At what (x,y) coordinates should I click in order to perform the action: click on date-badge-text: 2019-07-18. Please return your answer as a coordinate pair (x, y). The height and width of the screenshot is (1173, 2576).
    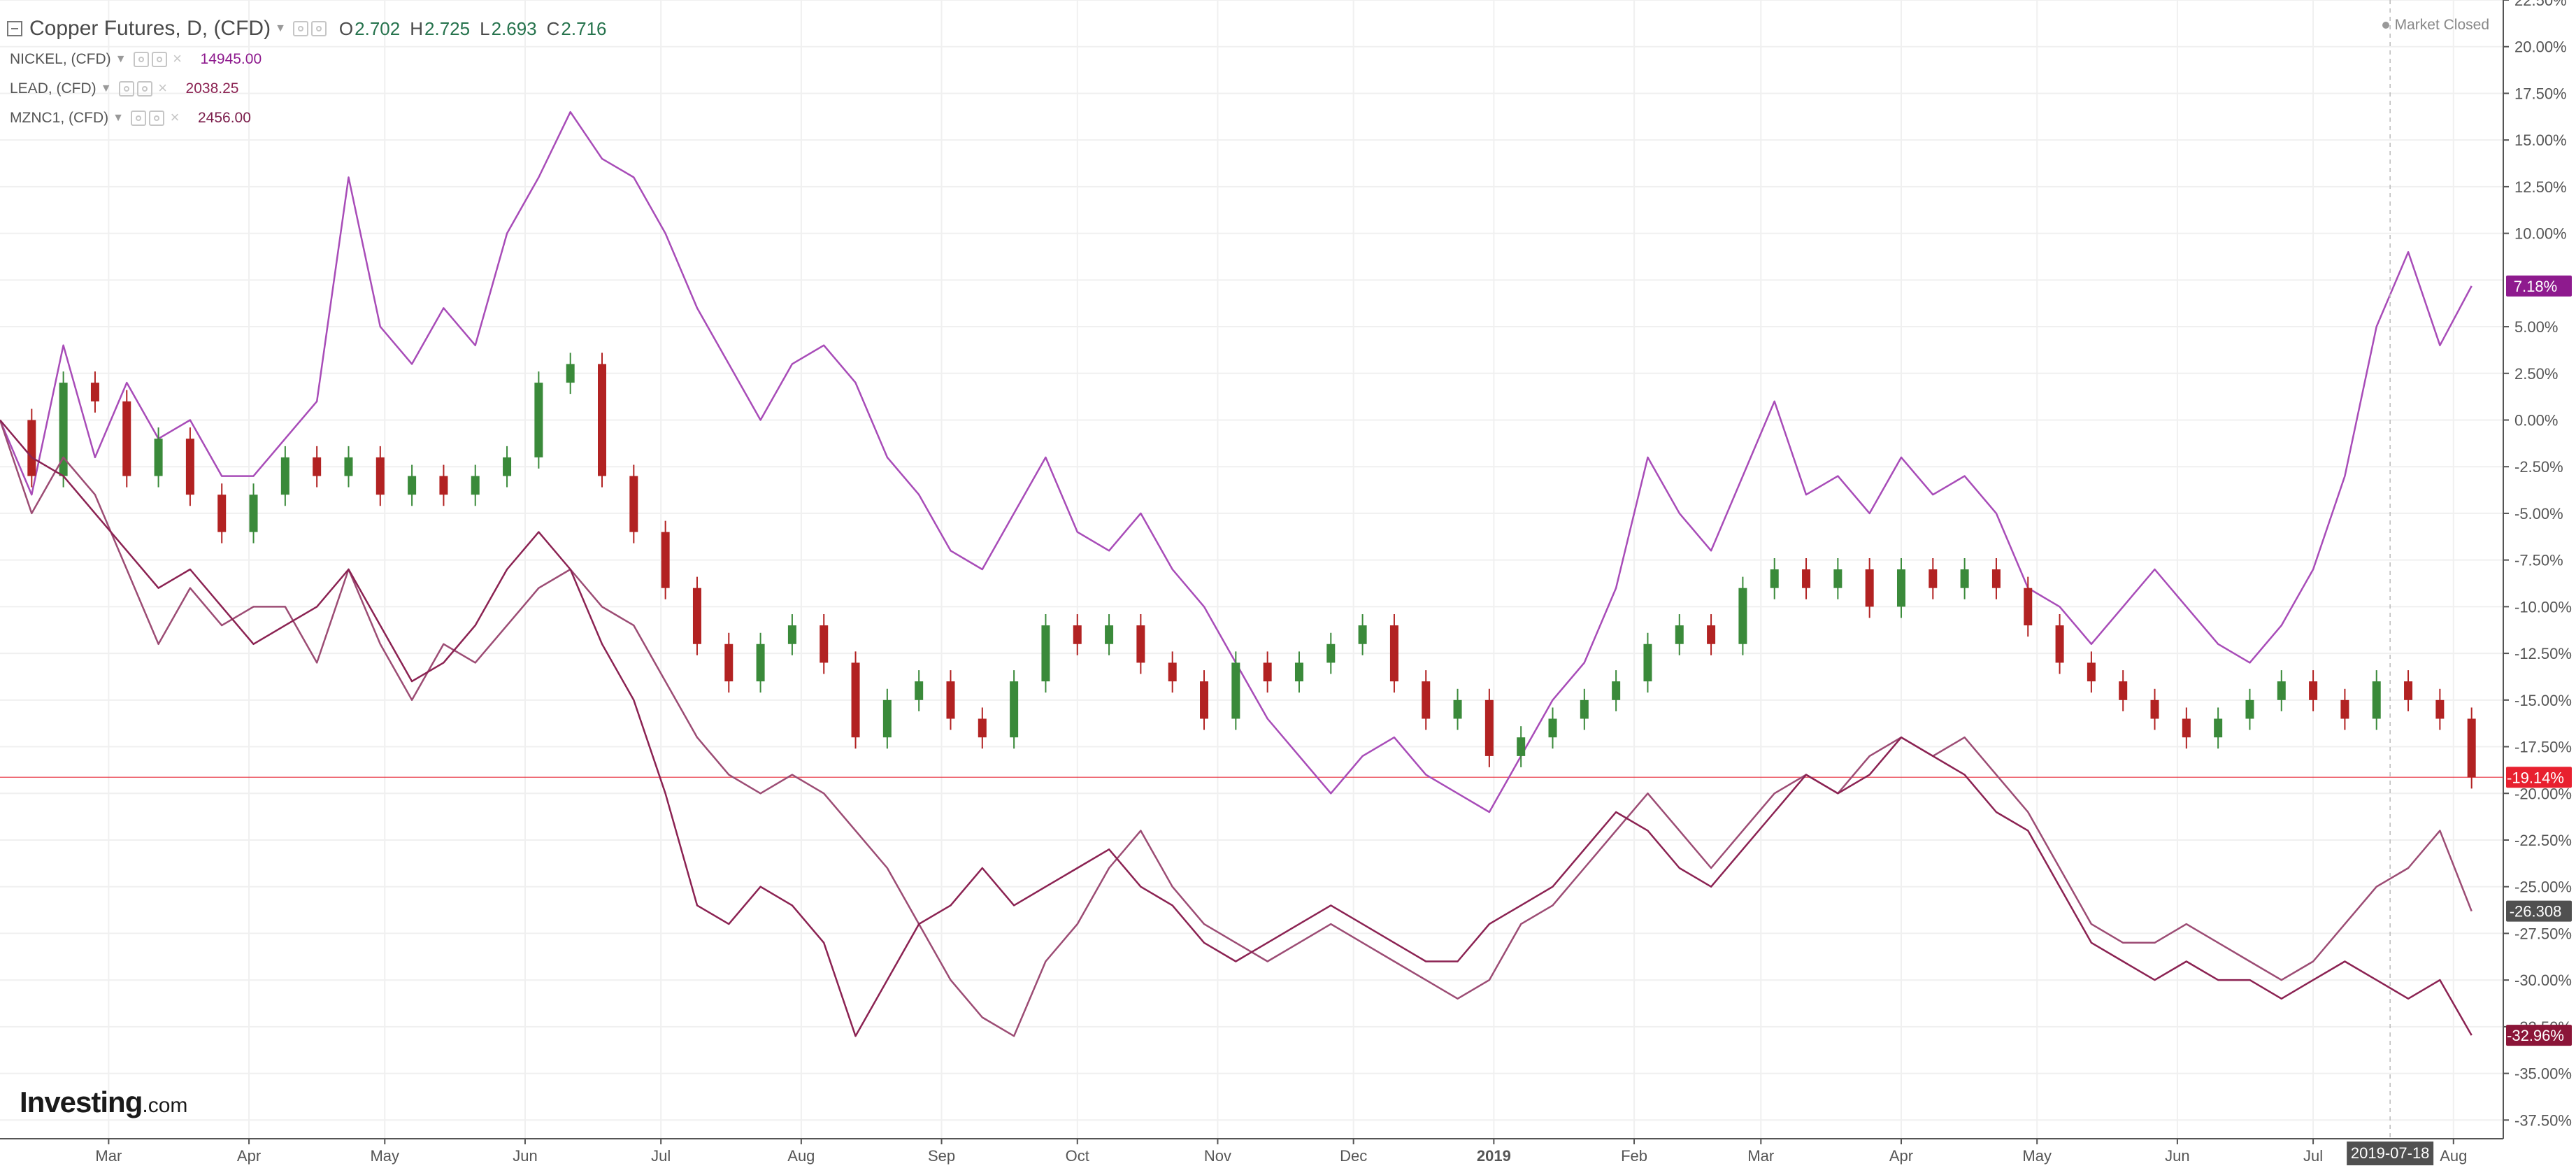
    Looking at the image, I should click on (2390, 1153).